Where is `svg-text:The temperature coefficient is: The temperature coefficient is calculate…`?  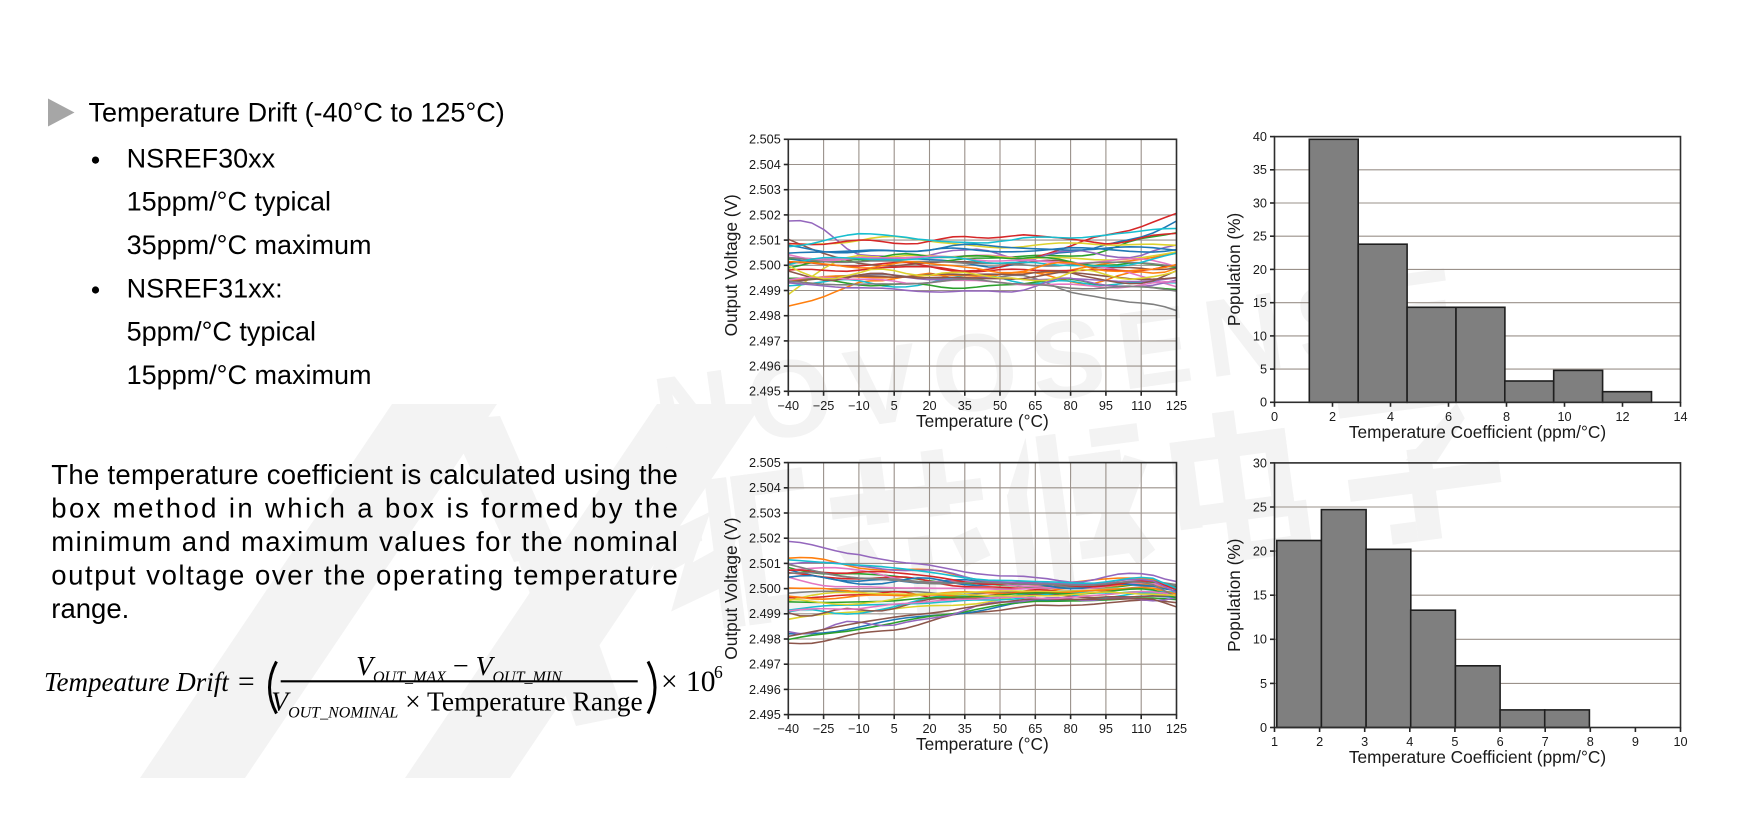
svg-text:The temperature coefficient is: The temperature coefficient is calculate… is located at coordinates (364, 474).